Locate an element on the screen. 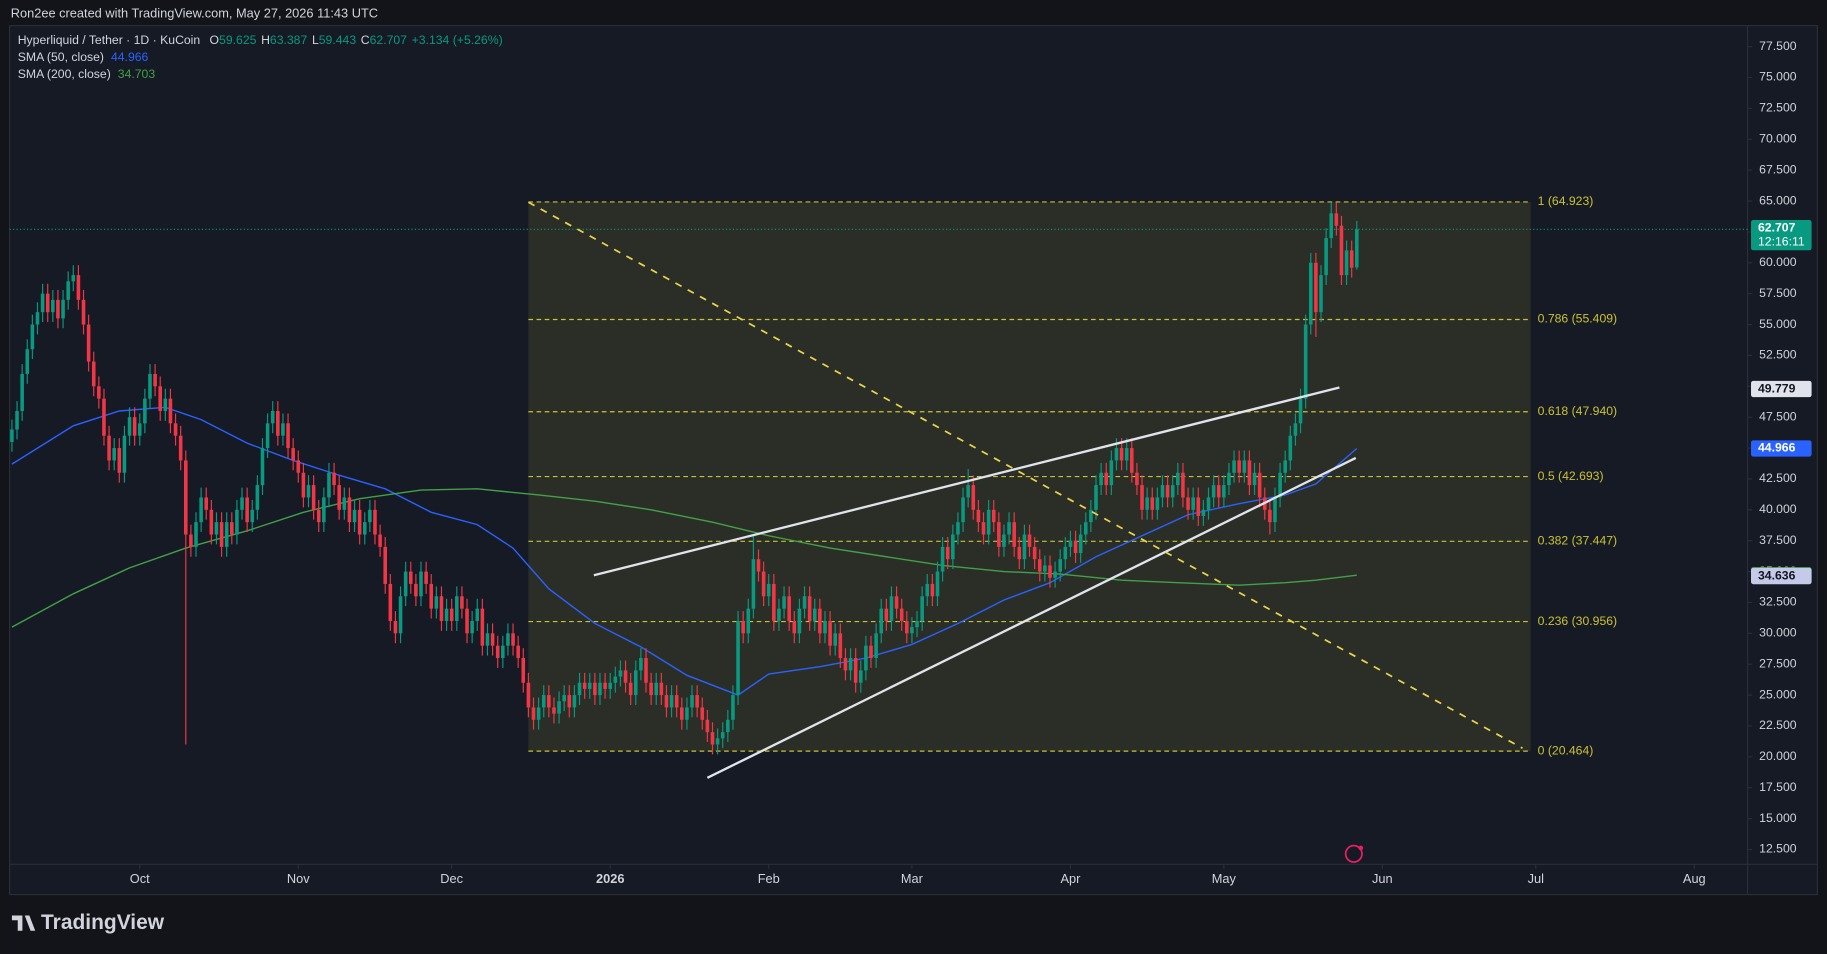  legend-title: Hyperliquid / Tether · 1D · KuCoin is located at coordinates (109, 40).